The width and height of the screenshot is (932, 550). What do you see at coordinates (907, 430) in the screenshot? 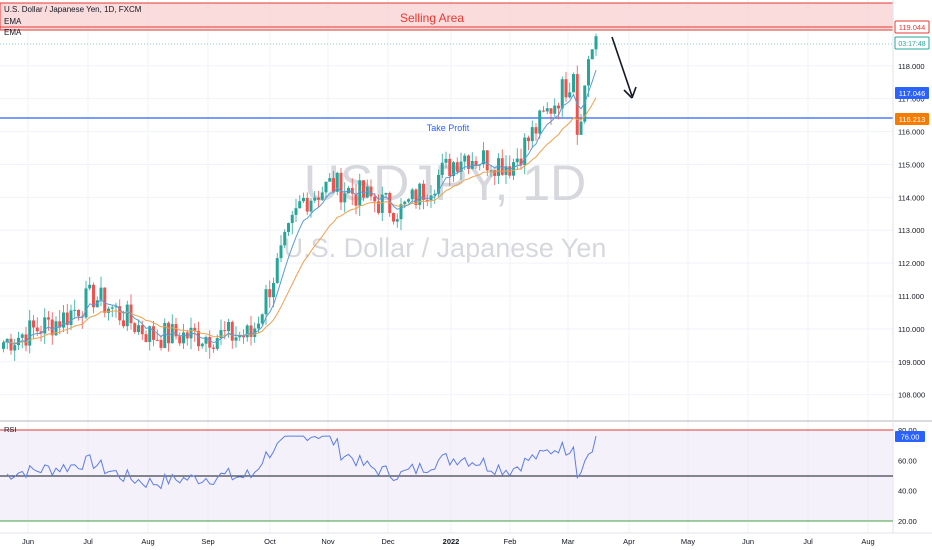
I see `rsi-tick-label: 80.00` at bounding box center [907, 430].